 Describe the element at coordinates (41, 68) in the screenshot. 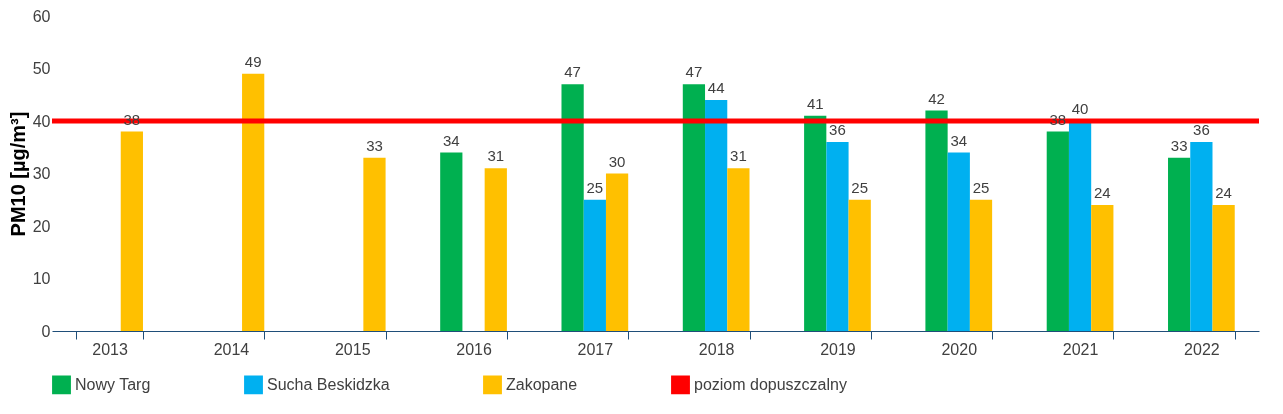

I see `y-tick-label: 50` at that location.